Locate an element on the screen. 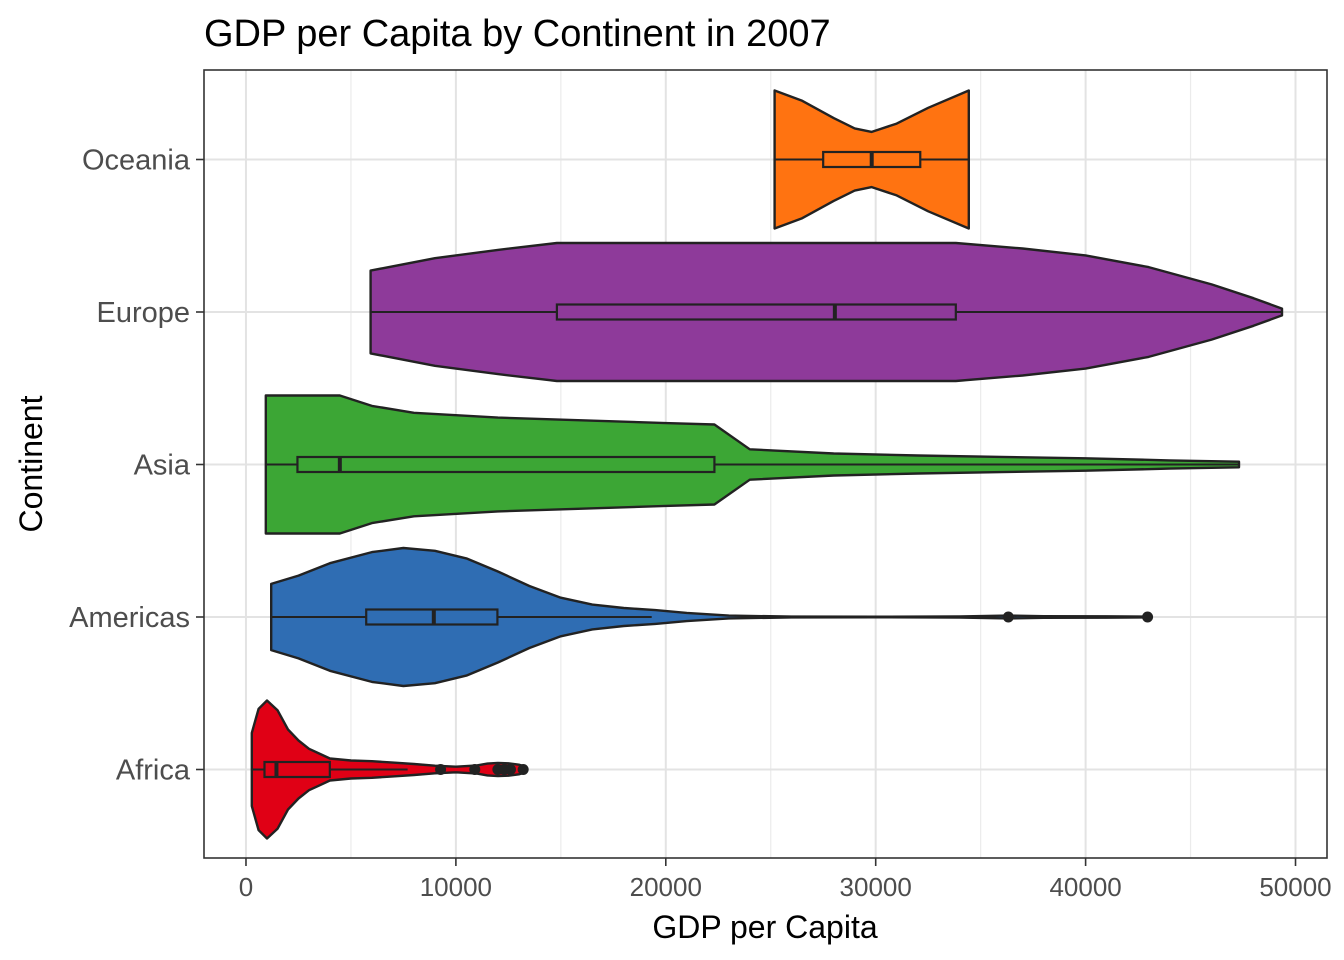 This screenshot has height=960, width=1344. y-tick-label: Asia is located at coordinates (162, 466).